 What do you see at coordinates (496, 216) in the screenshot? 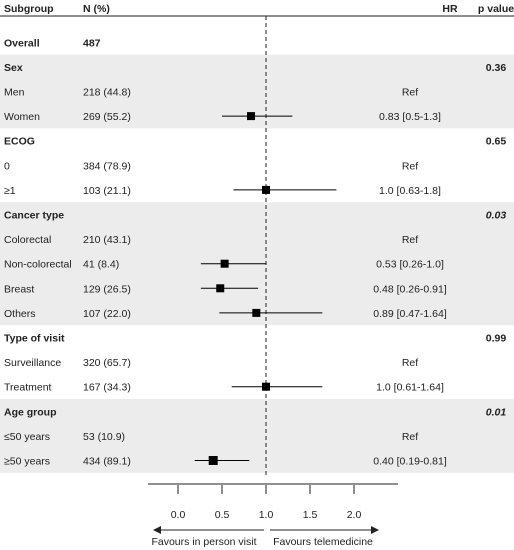
I see `group-p-value: 0.03` at bounding box center [496, 216].